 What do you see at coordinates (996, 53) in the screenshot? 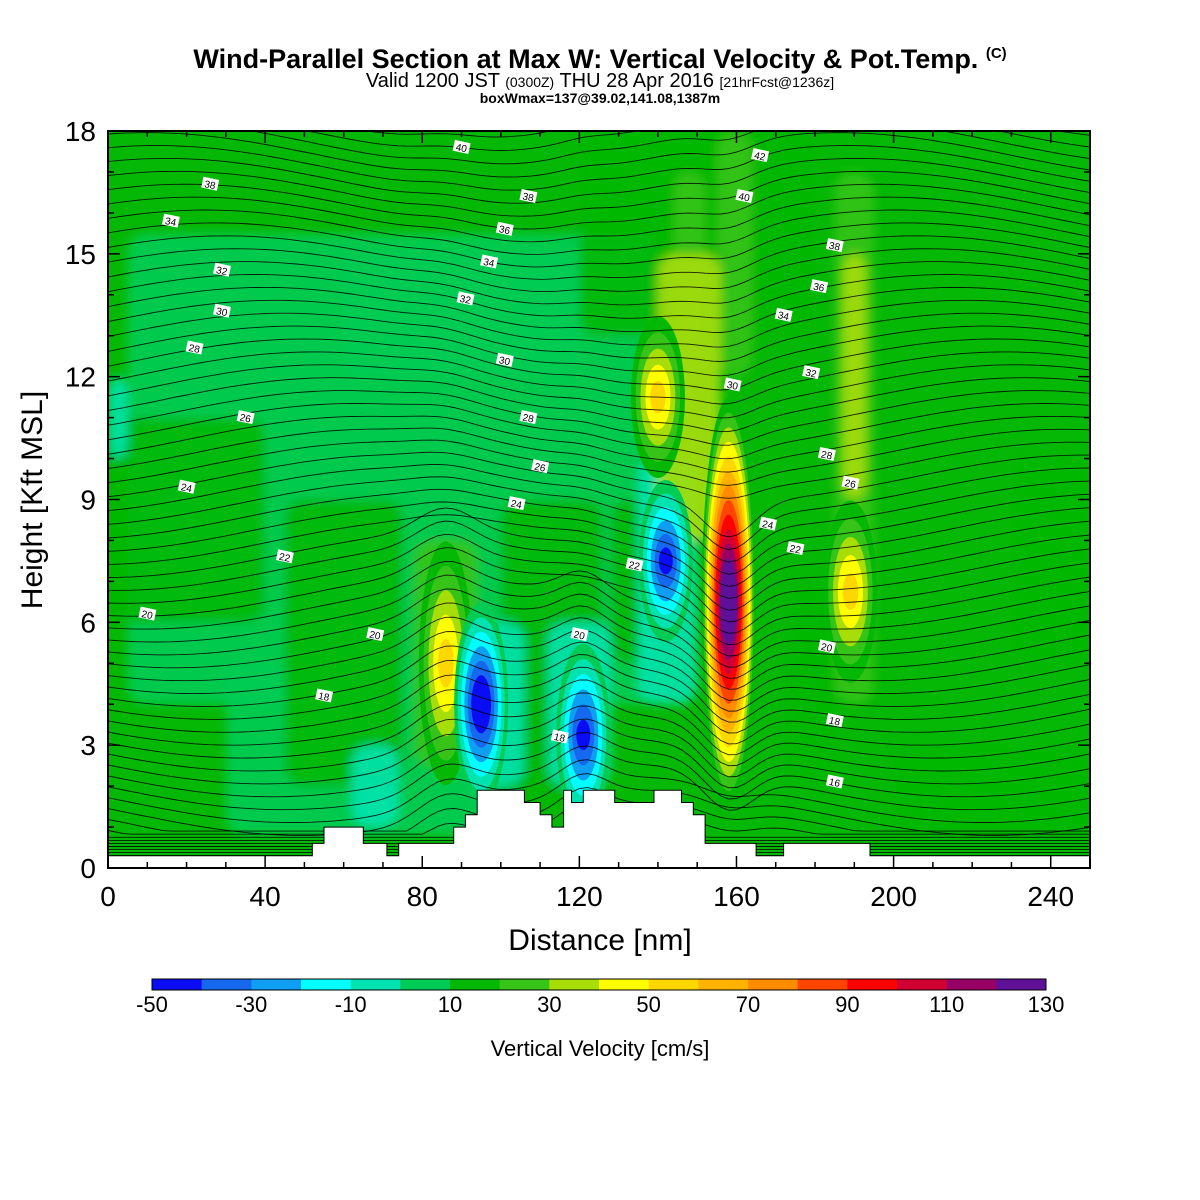
I see `copyright-mark: (C)` at bounding box center [996, 53].